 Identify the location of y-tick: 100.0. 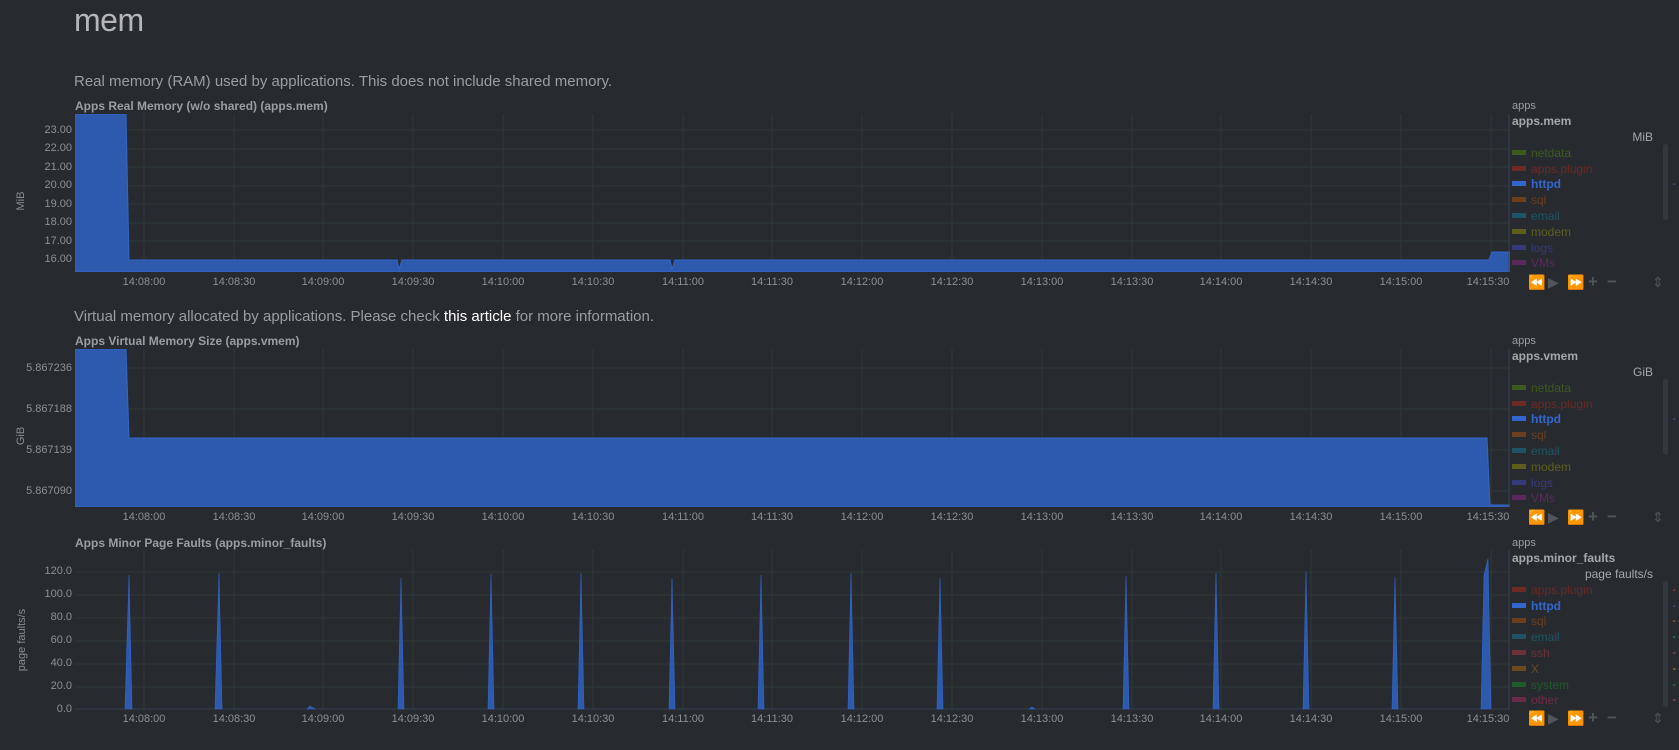
(58, 594).